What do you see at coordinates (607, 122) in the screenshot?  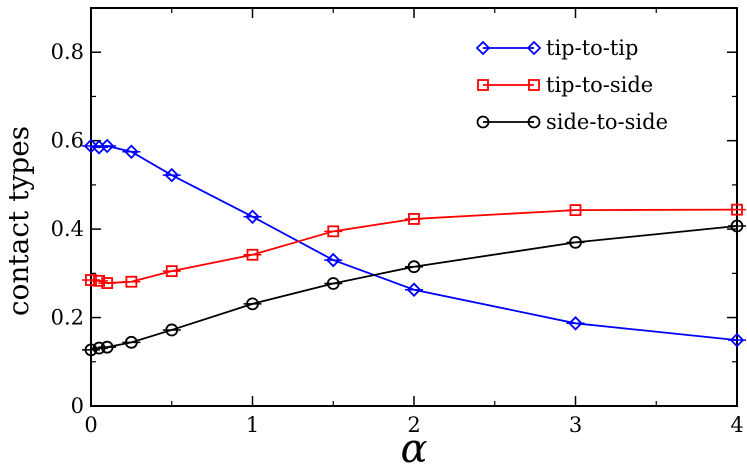 I see `legend-label: side-to-side` at bounding box center [607, 122].